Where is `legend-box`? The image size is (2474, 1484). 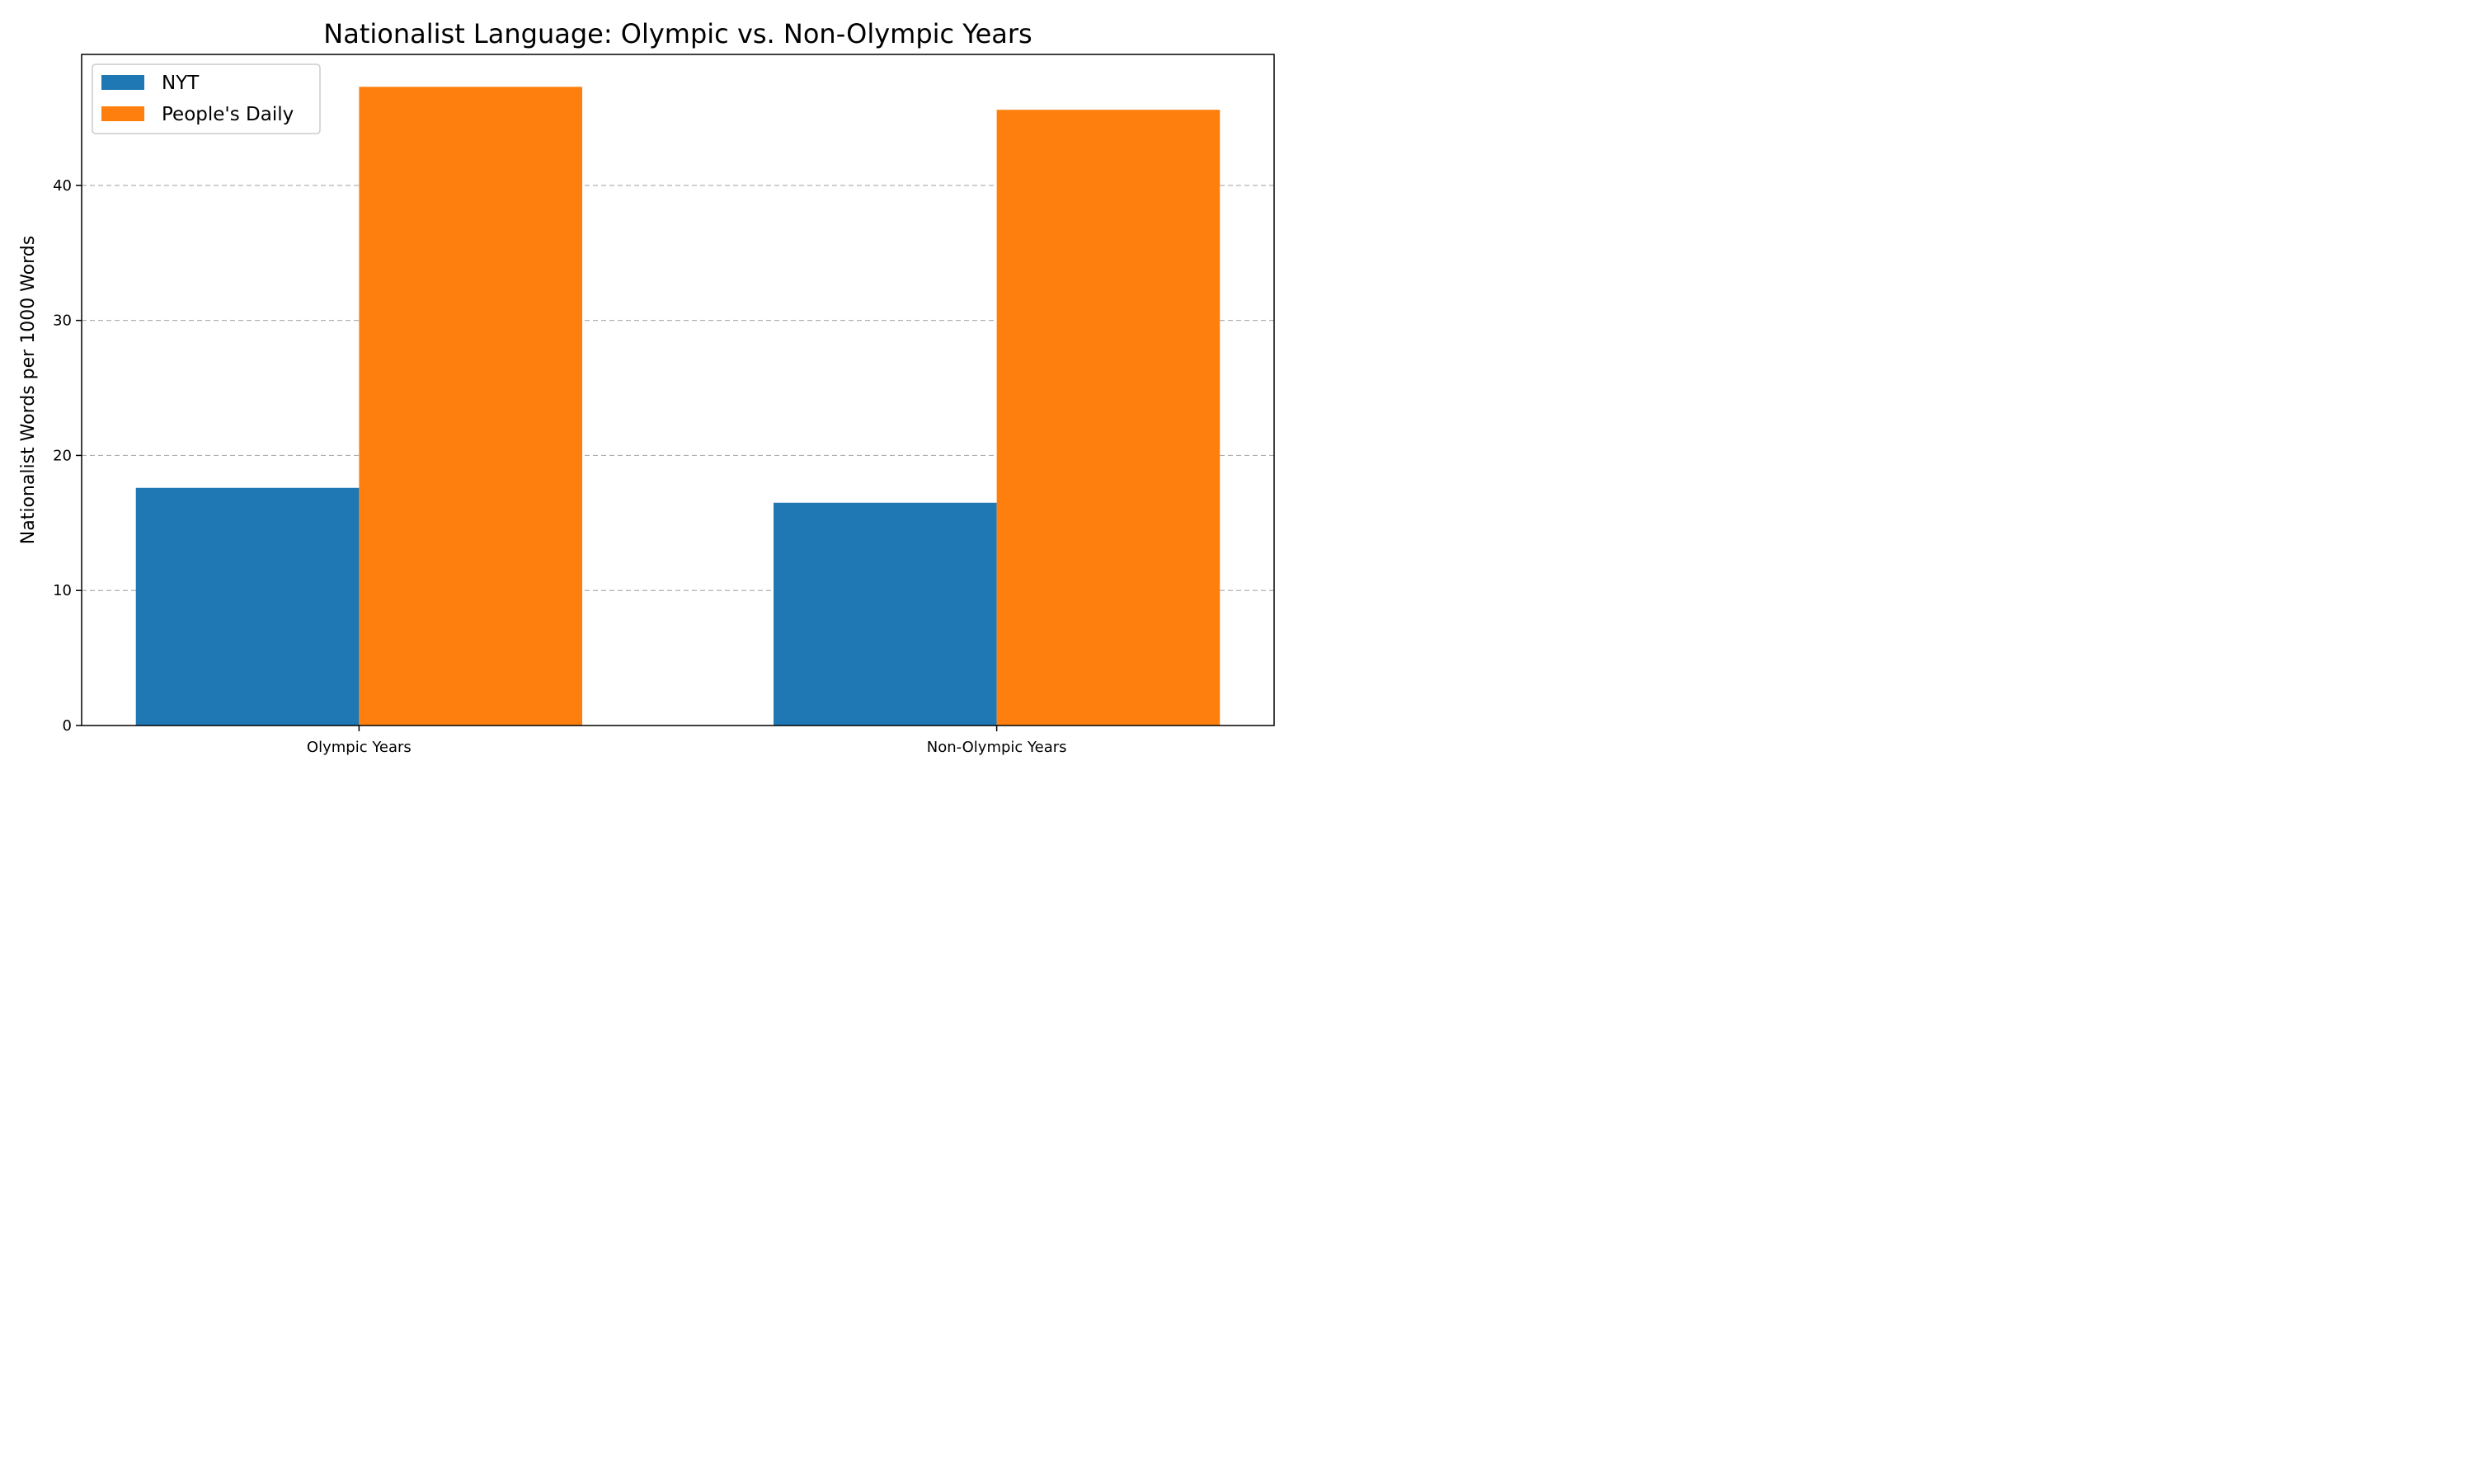 legend-box is located at coordinates (206, 98).